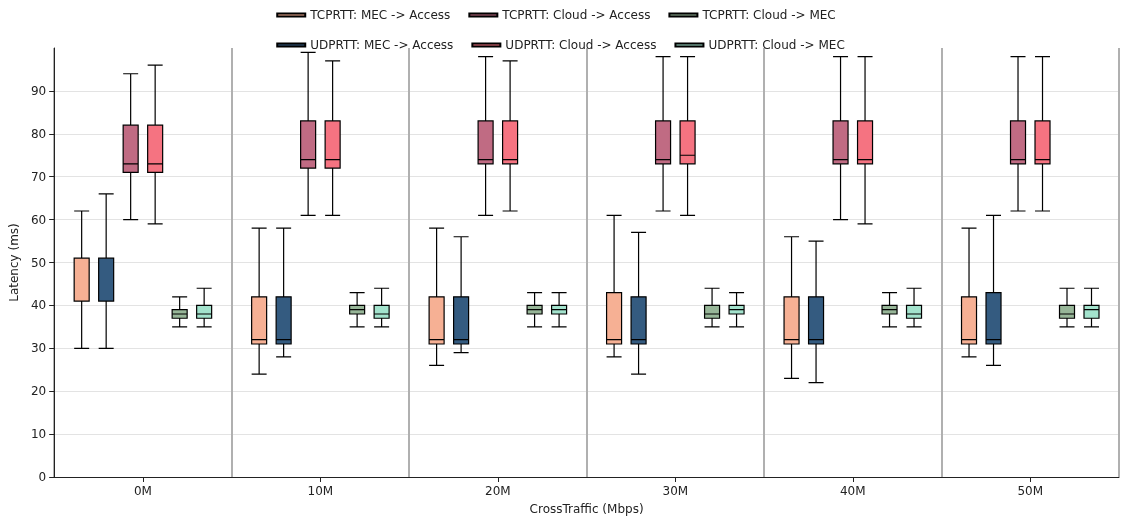  I want to click on y-tick-label: 70, so click(38, 176).